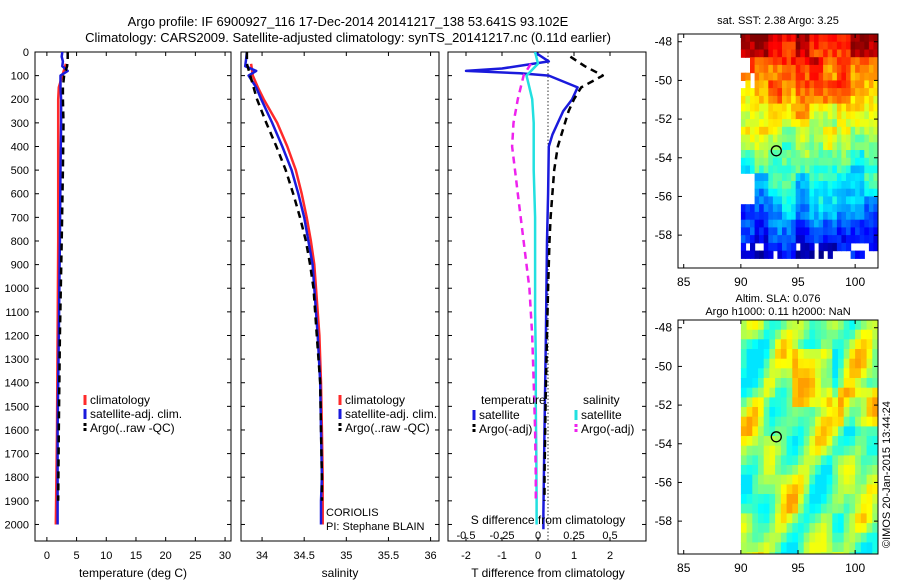 This screenshot has height=580, width=900. What do you see at coordinates (375, 527) in the screenshot?
I see `salinity-annotation-pi: PI: Stephane BLAIN` at bounding box center [375, 527].